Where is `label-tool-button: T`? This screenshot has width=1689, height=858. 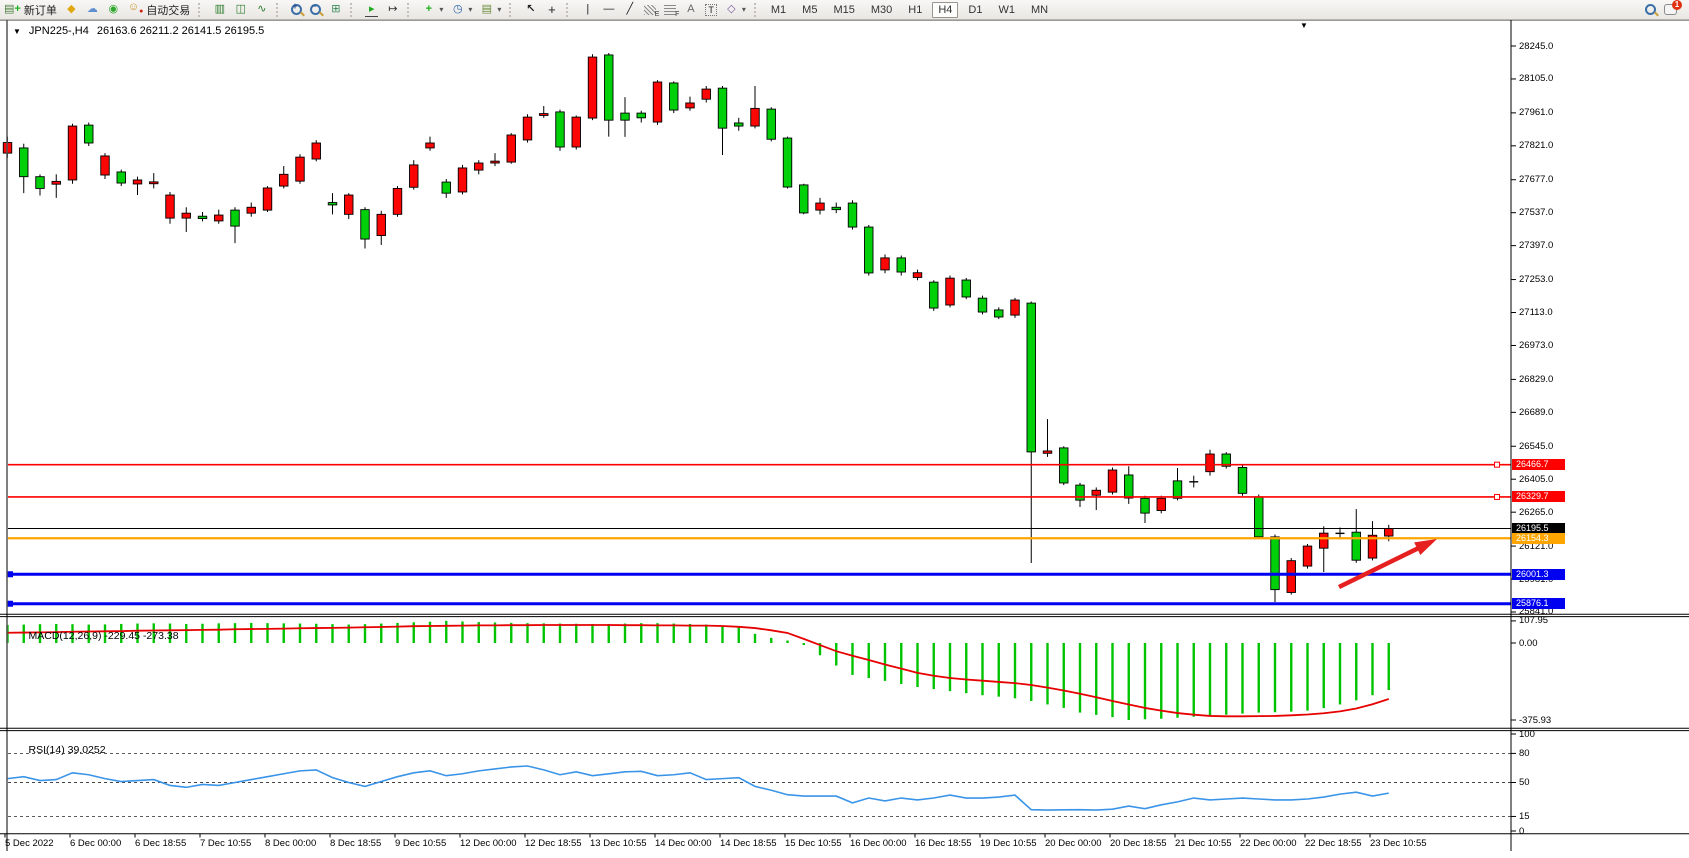
label-tool-button: T is located at coordinates (711, 9).